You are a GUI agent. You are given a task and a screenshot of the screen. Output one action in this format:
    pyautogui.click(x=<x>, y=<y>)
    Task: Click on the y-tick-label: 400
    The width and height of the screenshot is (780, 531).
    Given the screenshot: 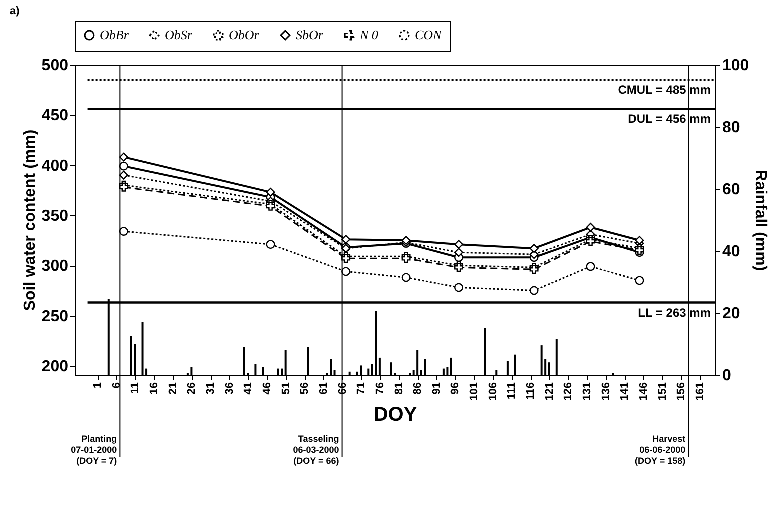 What is the action you would take?
    pyautogui.click(x=55, y=166)
    